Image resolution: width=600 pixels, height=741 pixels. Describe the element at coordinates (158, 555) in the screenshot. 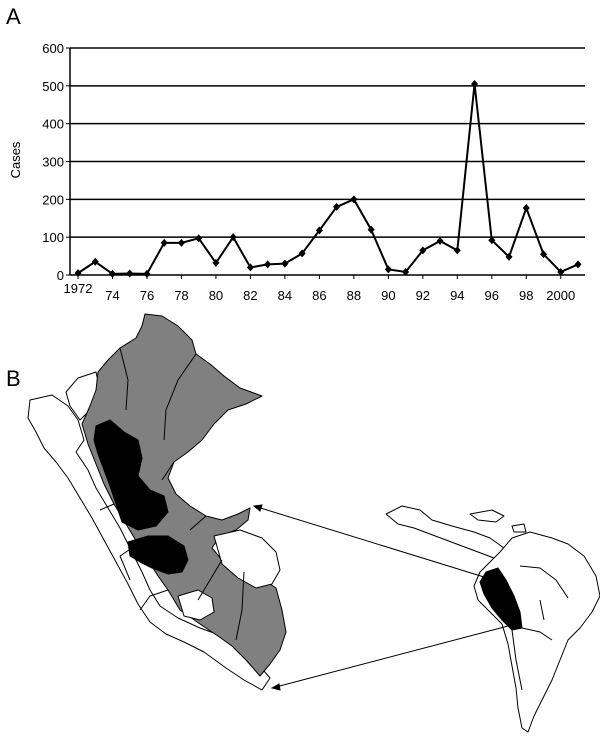

I see `map-region-high-incidence-south` at that location.